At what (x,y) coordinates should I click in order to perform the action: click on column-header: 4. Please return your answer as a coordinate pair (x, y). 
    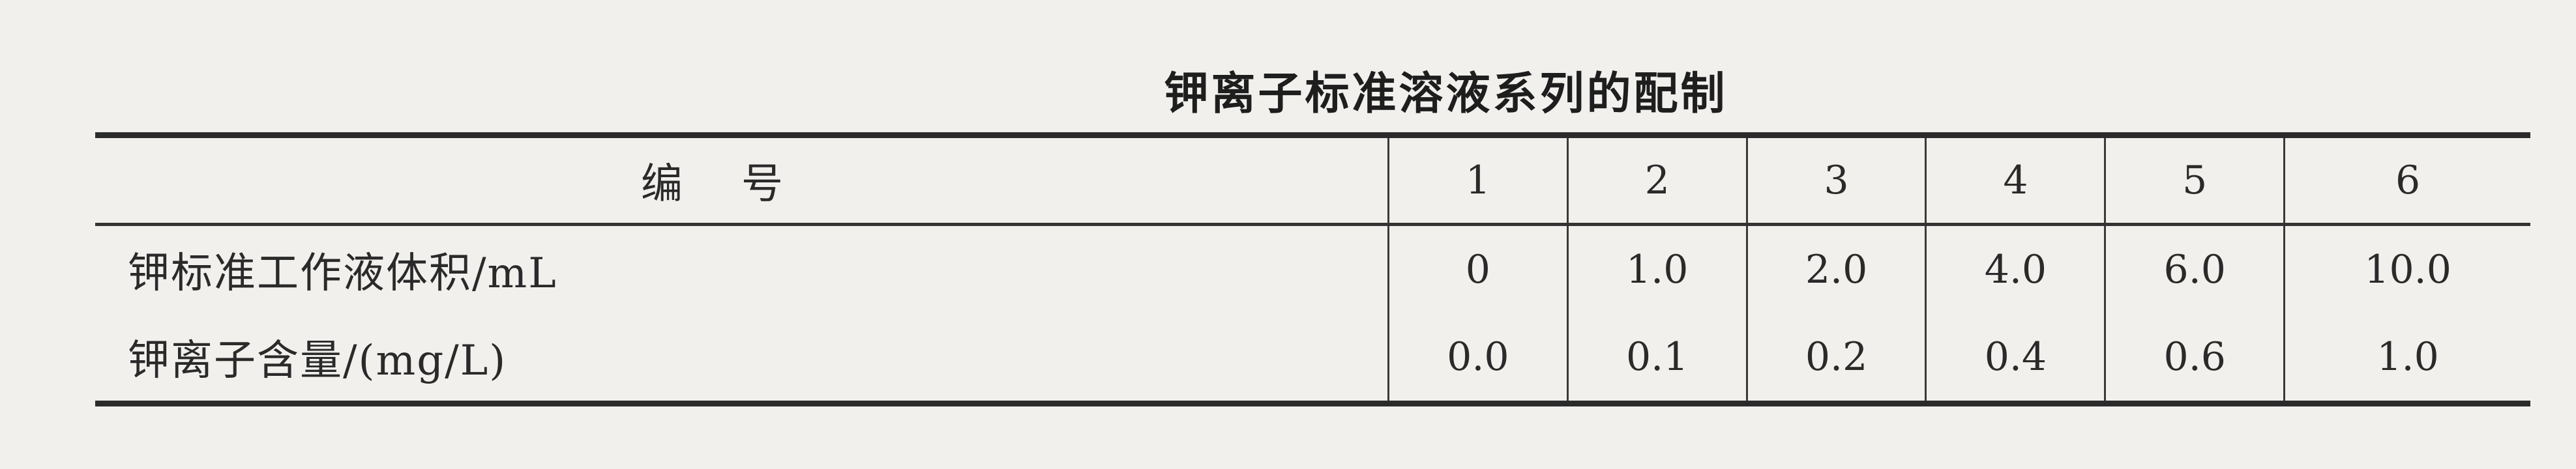
    Looking at the image, I should click on (2015, 180).